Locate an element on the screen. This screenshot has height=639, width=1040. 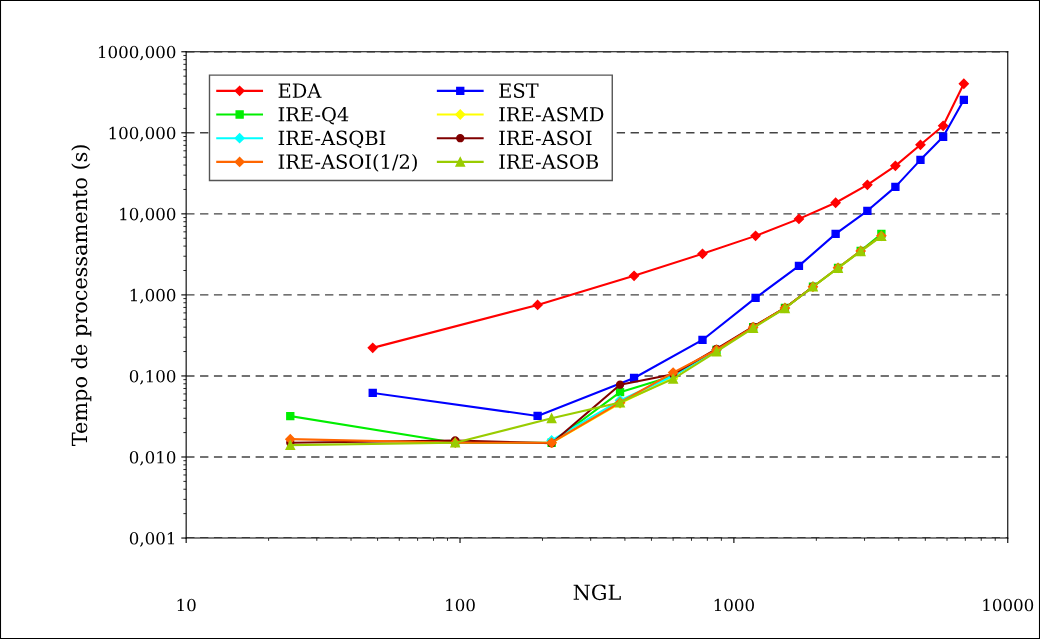
y-tick-label: 100,000 is located at coordinates (142, 134).